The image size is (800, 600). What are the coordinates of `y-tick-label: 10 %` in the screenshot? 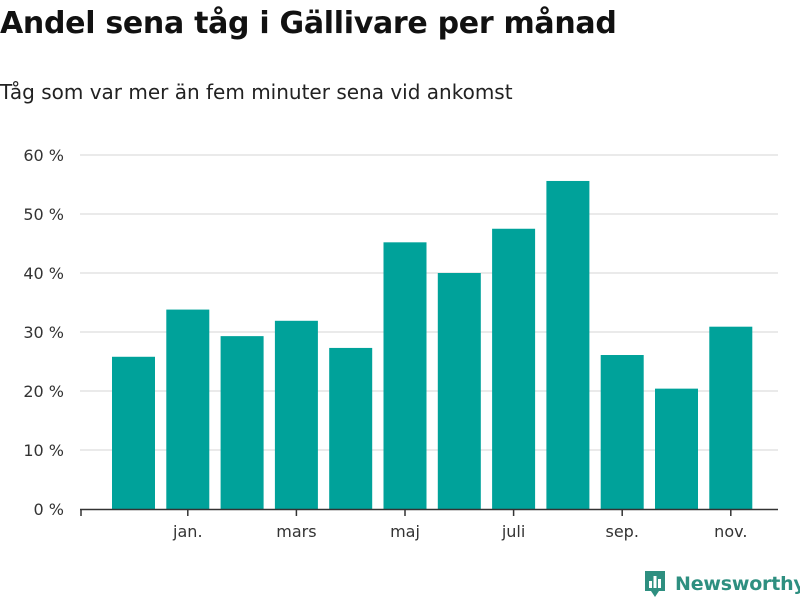 It's located at (43, 450).